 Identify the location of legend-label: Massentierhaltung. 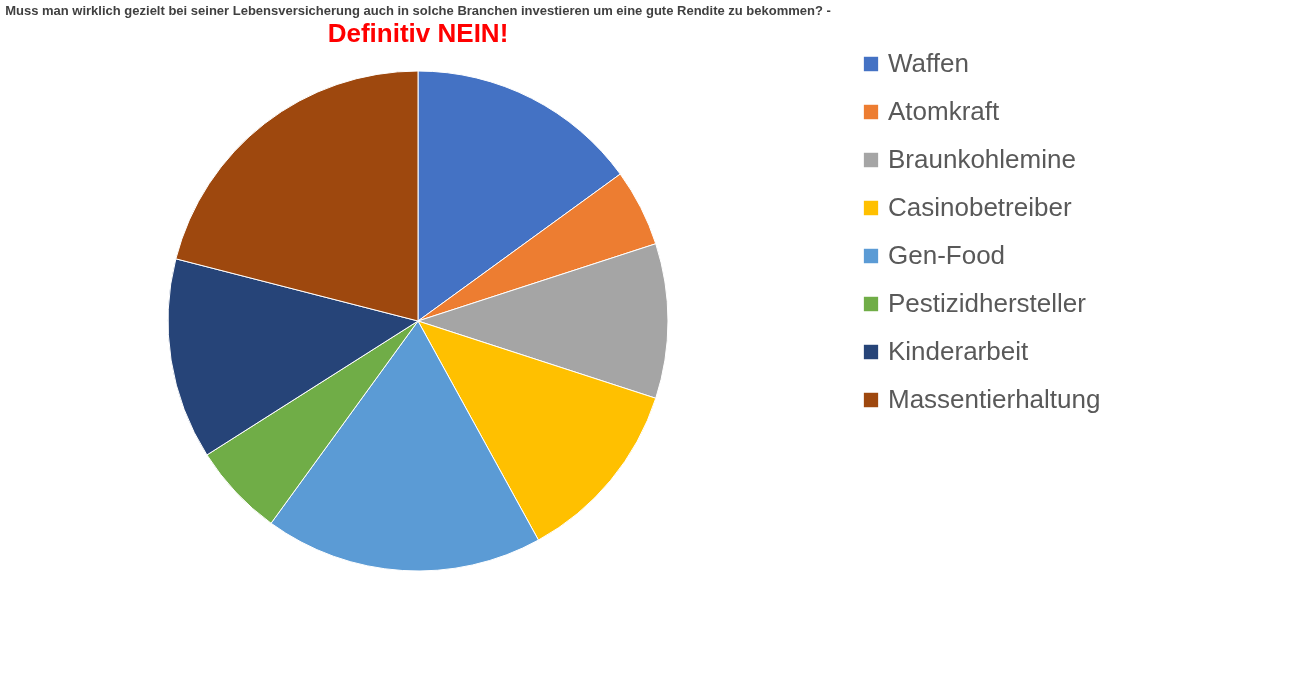
(994, 399).